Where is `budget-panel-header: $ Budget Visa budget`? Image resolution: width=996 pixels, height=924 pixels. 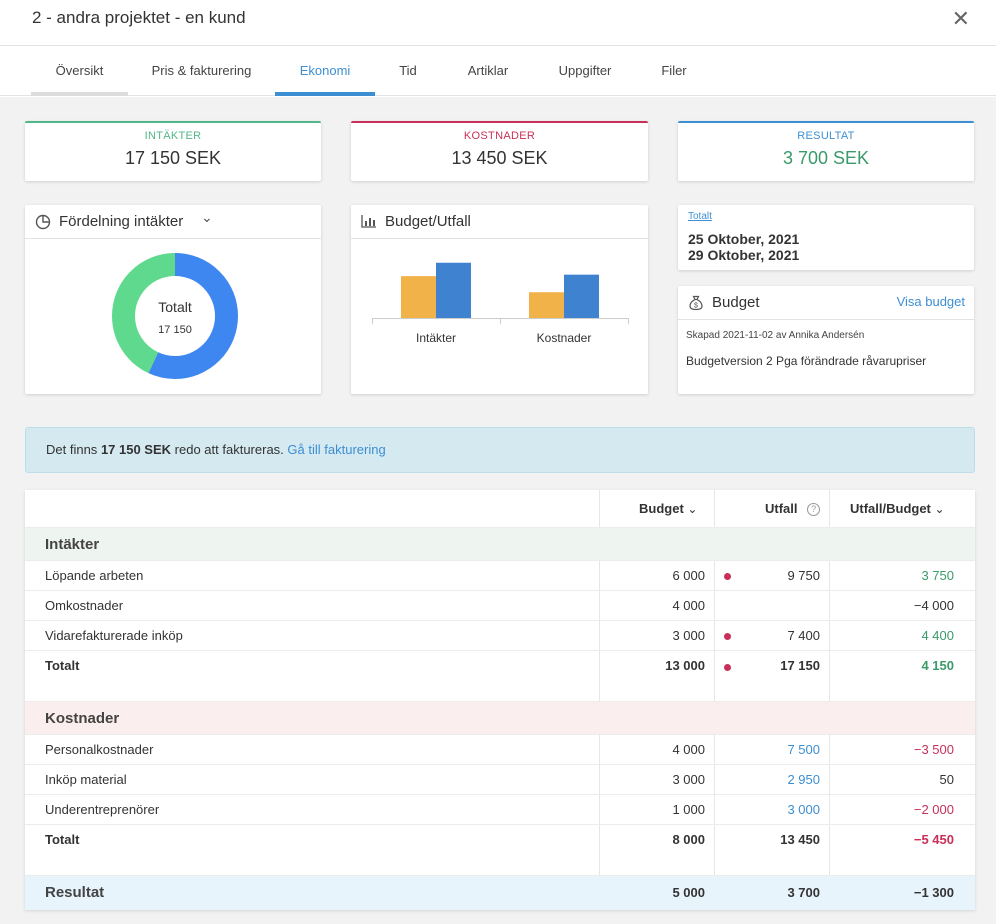 budget-panel-header: $ Budget Visa budget is located at coordinates (826, 303).